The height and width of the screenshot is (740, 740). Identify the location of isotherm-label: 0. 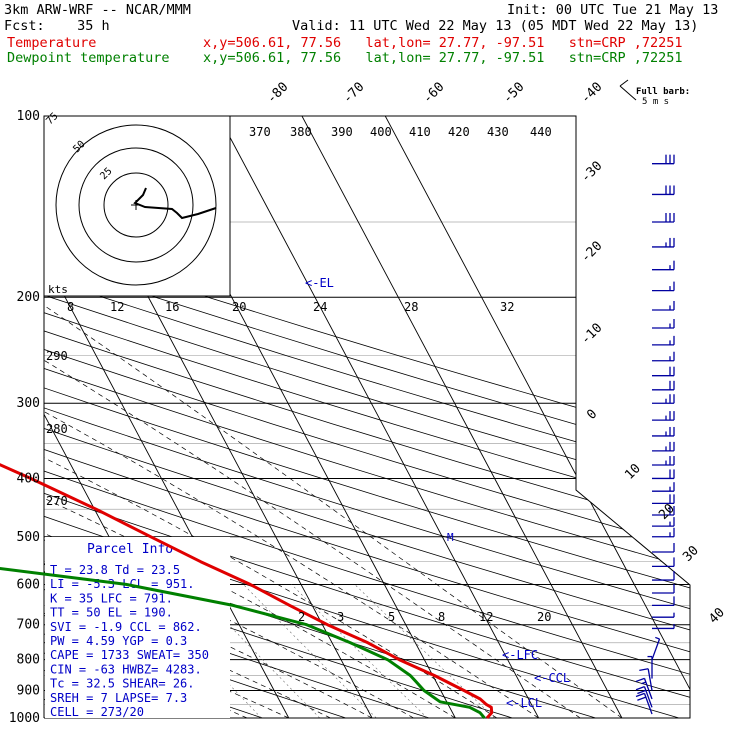
(592, 415).